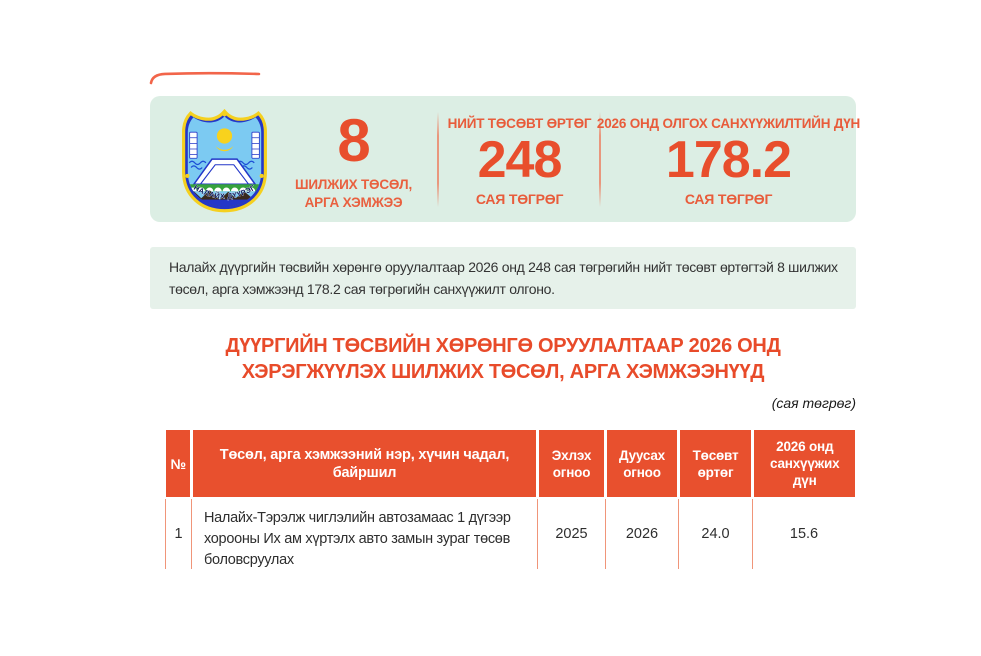 This screenshot has width=981, height=656. Describe the element at coordinates (178, 533) in the screenshot. I see `row-no: 1` at that location.